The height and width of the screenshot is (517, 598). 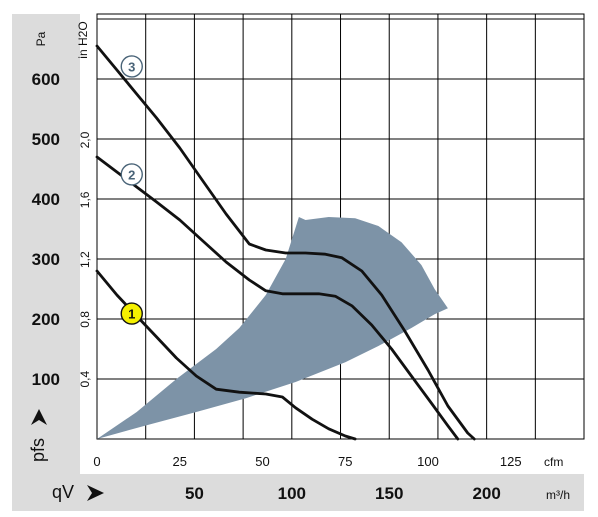 I want to click on m3h-tick-label: 50, so click(x=194, y=493).